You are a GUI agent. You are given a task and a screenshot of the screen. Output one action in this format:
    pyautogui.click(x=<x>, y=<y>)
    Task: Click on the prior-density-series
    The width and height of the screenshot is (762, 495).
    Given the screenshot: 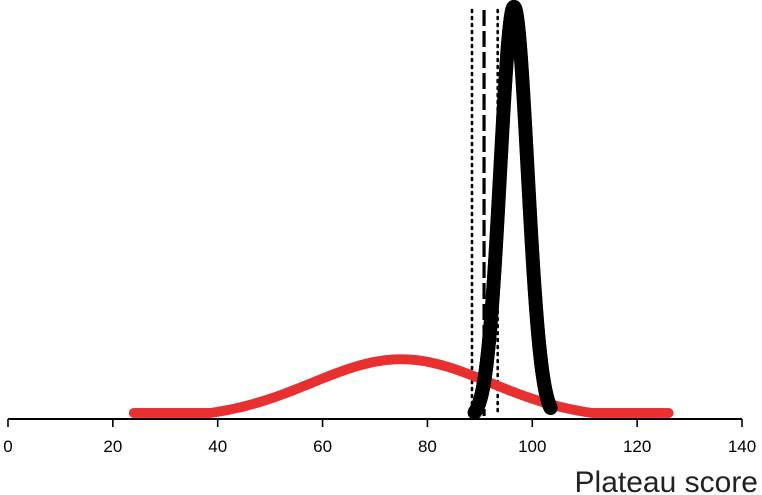 What is the action you would take?
    pyautogui.click(x=401, y=386)
    